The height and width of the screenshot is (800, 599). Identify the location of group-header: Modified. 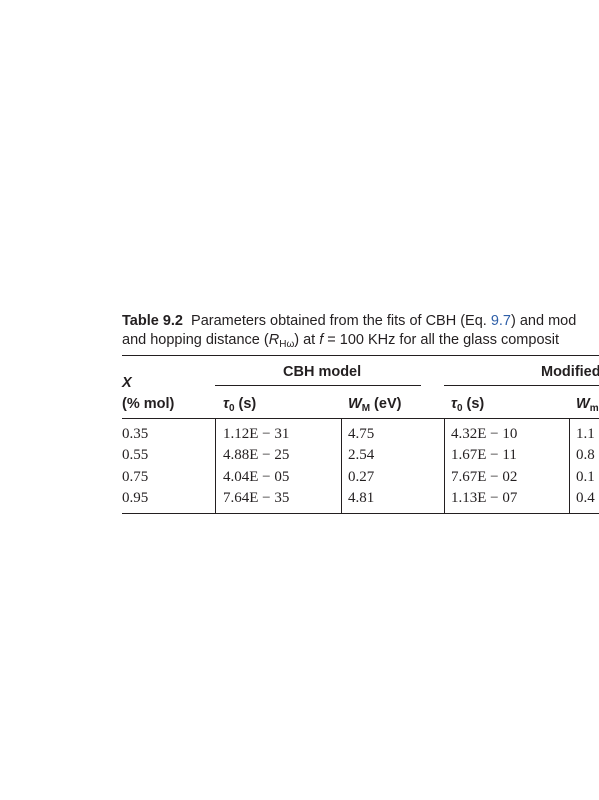
(570, 372).